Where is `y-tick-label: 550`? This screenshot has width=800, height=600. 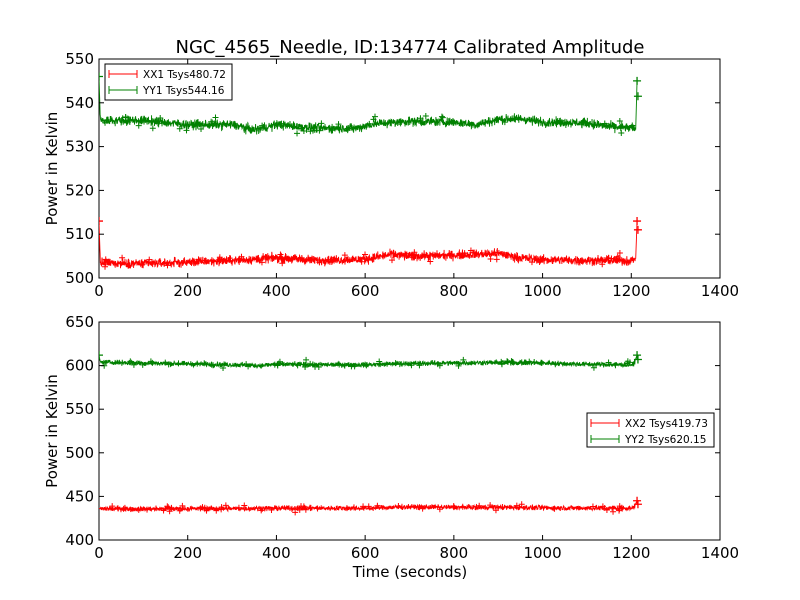 y-tick-label: 550 is located at coordinates (79, 409).